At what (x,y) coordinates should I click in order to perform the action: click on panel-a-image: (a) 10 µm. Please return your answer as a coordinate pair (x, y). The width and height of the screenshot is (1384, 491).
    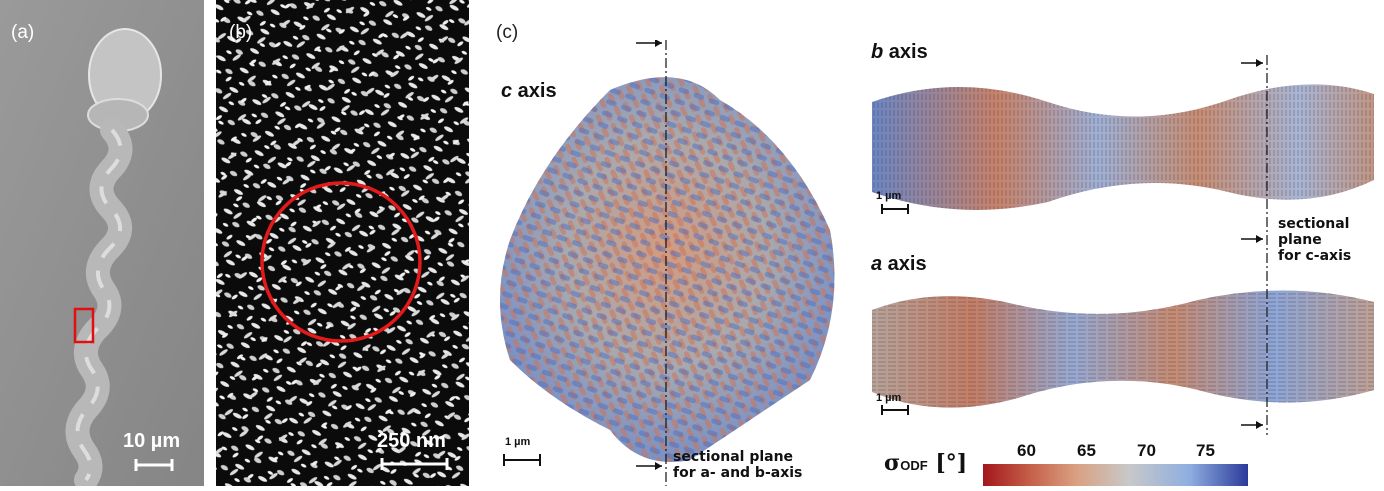
    Looking at the image, I should click on (102, 245).